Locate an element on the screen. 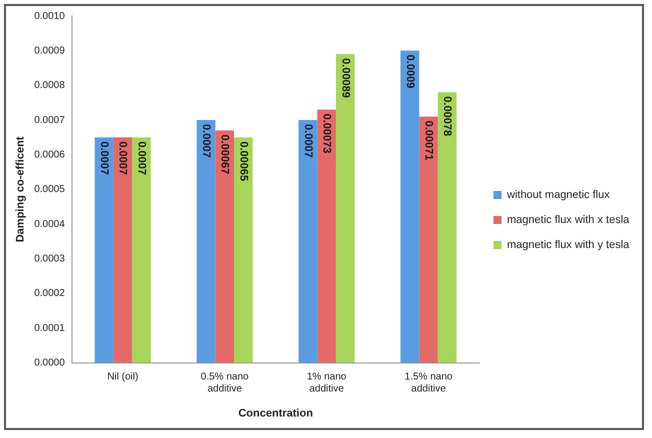  data-label: 0.00089 is located at coordinates (345, 78).